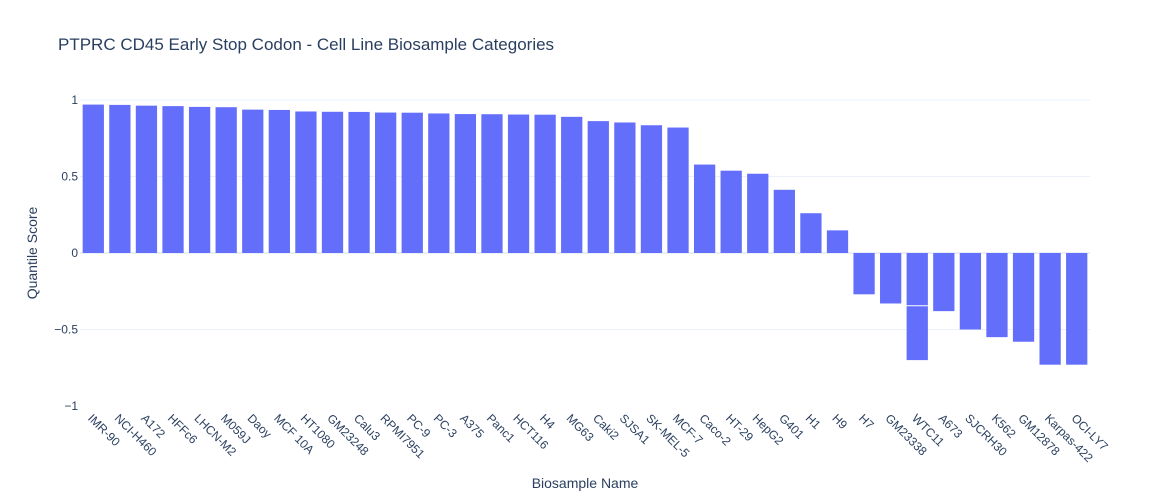 Image resolution: width=1170 pixels, height=500 pixels. I want to click on y-tick-label: 0.5, so click(69, 177).